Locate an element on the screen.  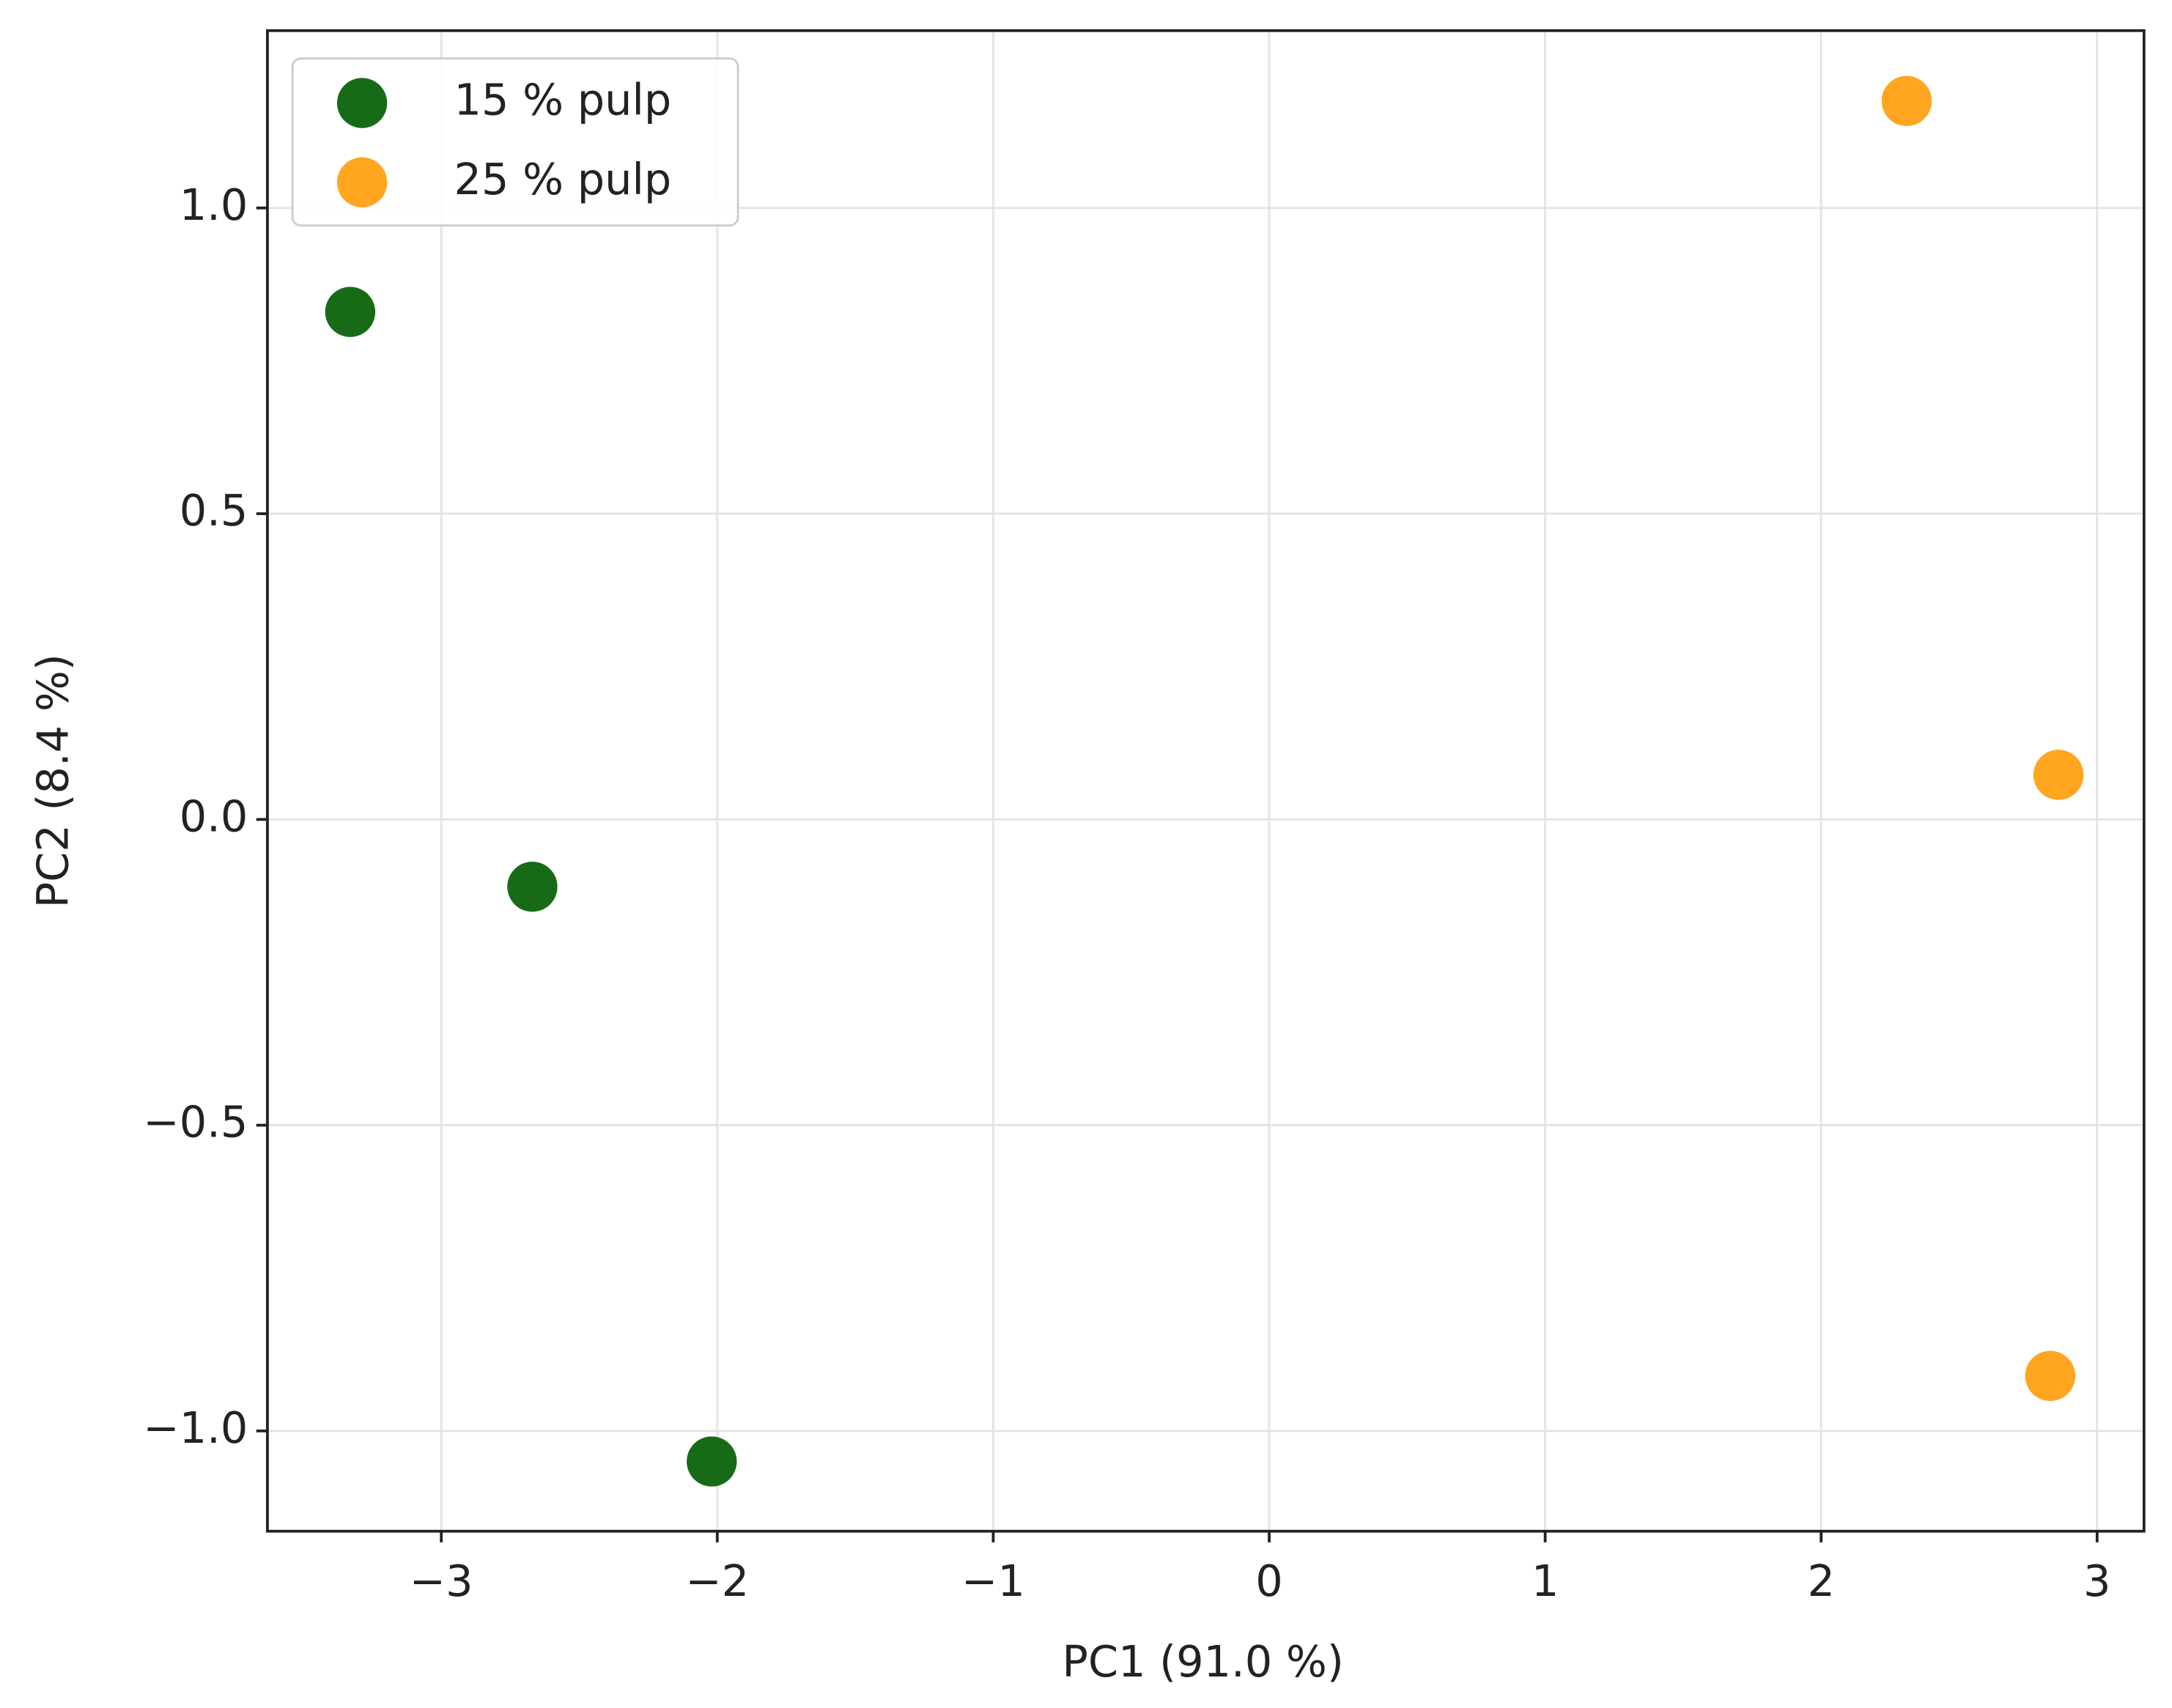
x-tick-label: −3 is located at coordinates (441, 1581).